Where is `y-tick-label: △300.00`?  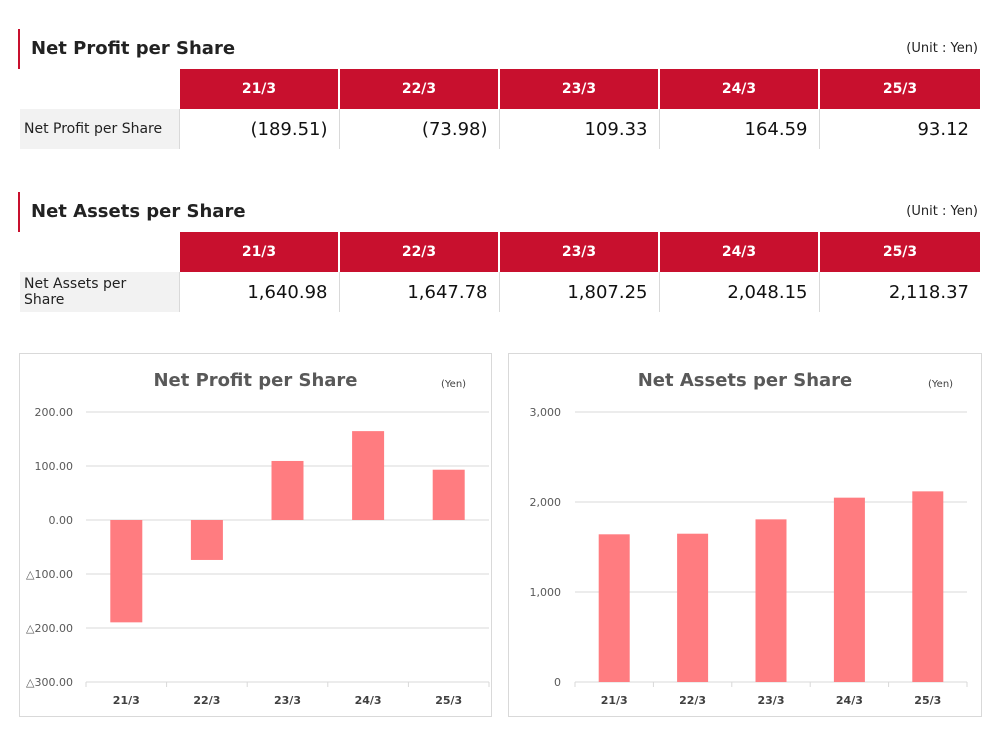 y-tick-label: △300.00 is located at coordinates (49, 682).